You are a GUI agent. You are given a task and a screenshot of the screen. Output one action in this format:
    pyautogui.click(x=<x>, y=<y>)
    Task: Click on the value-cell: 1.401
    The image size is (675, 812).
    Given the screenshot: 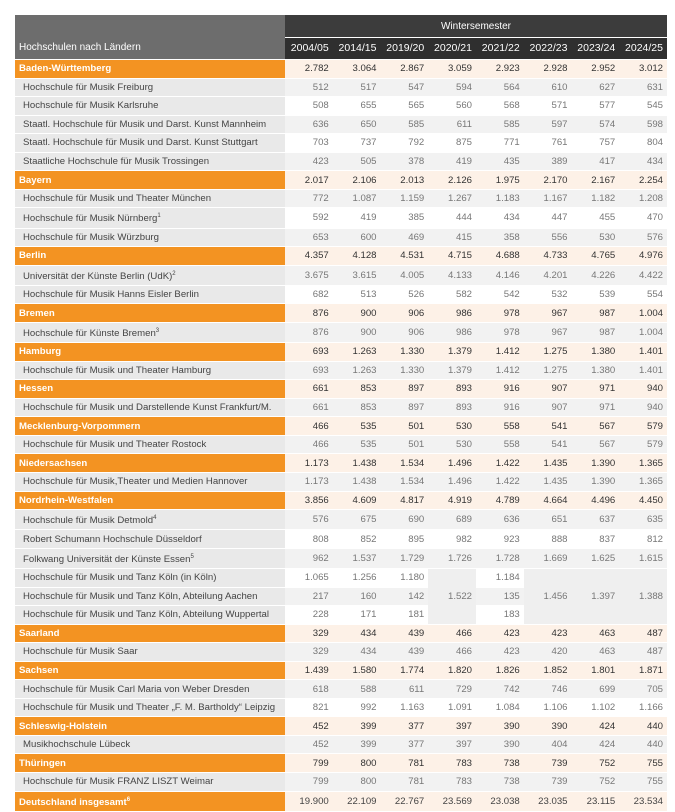 What is the action you would take?
    pyautogui.click(x=643, y=352)
    